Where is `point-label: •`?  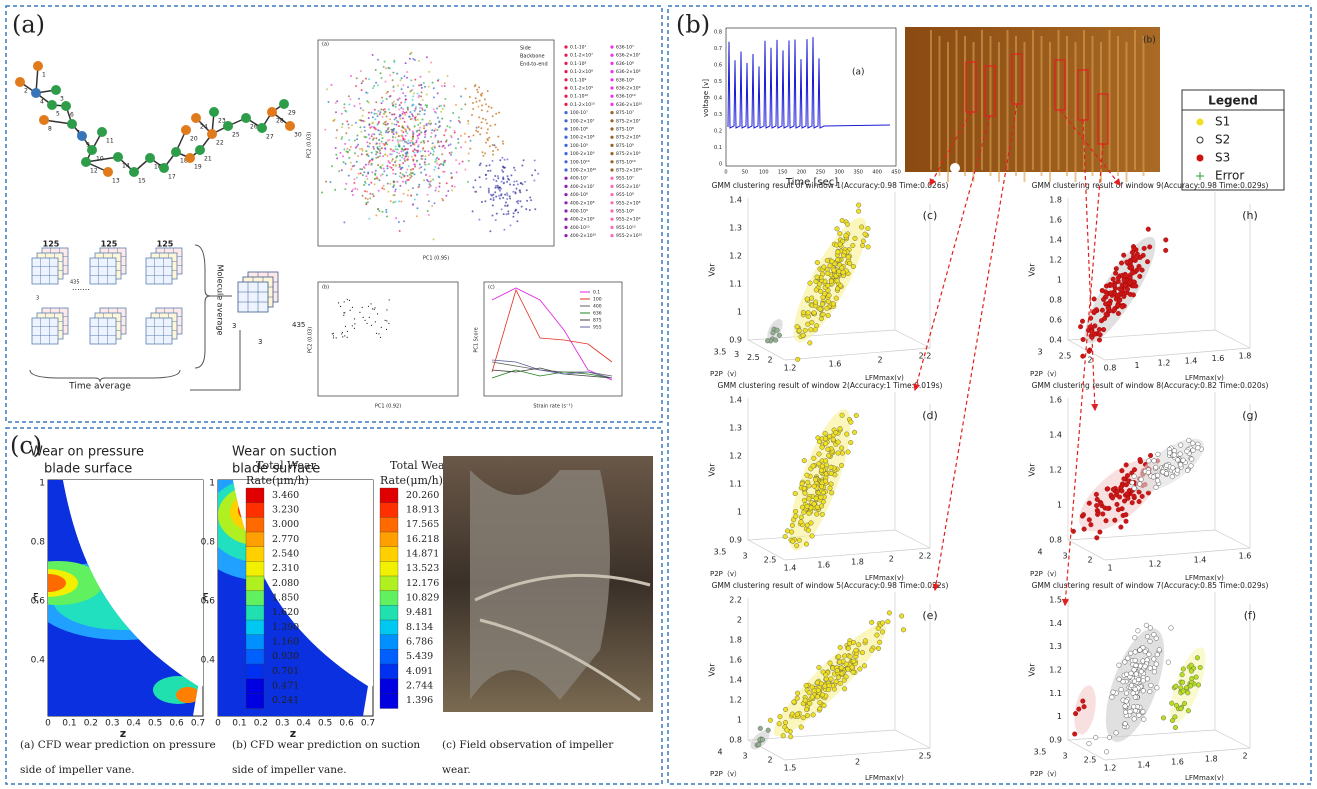 point-label: • is located at coordinates (349, 300).